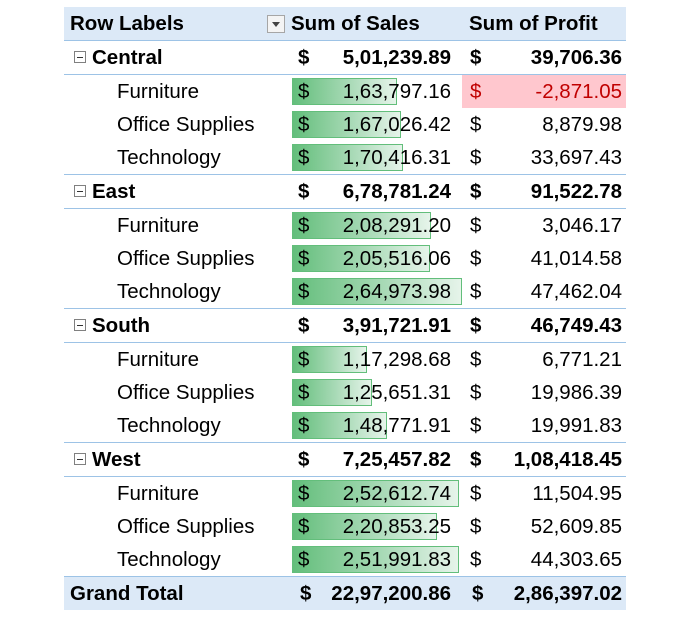 This screenshot has width=694, height=620. I want to click on profit-cell: $ 19,986.39, so click(544, 392).